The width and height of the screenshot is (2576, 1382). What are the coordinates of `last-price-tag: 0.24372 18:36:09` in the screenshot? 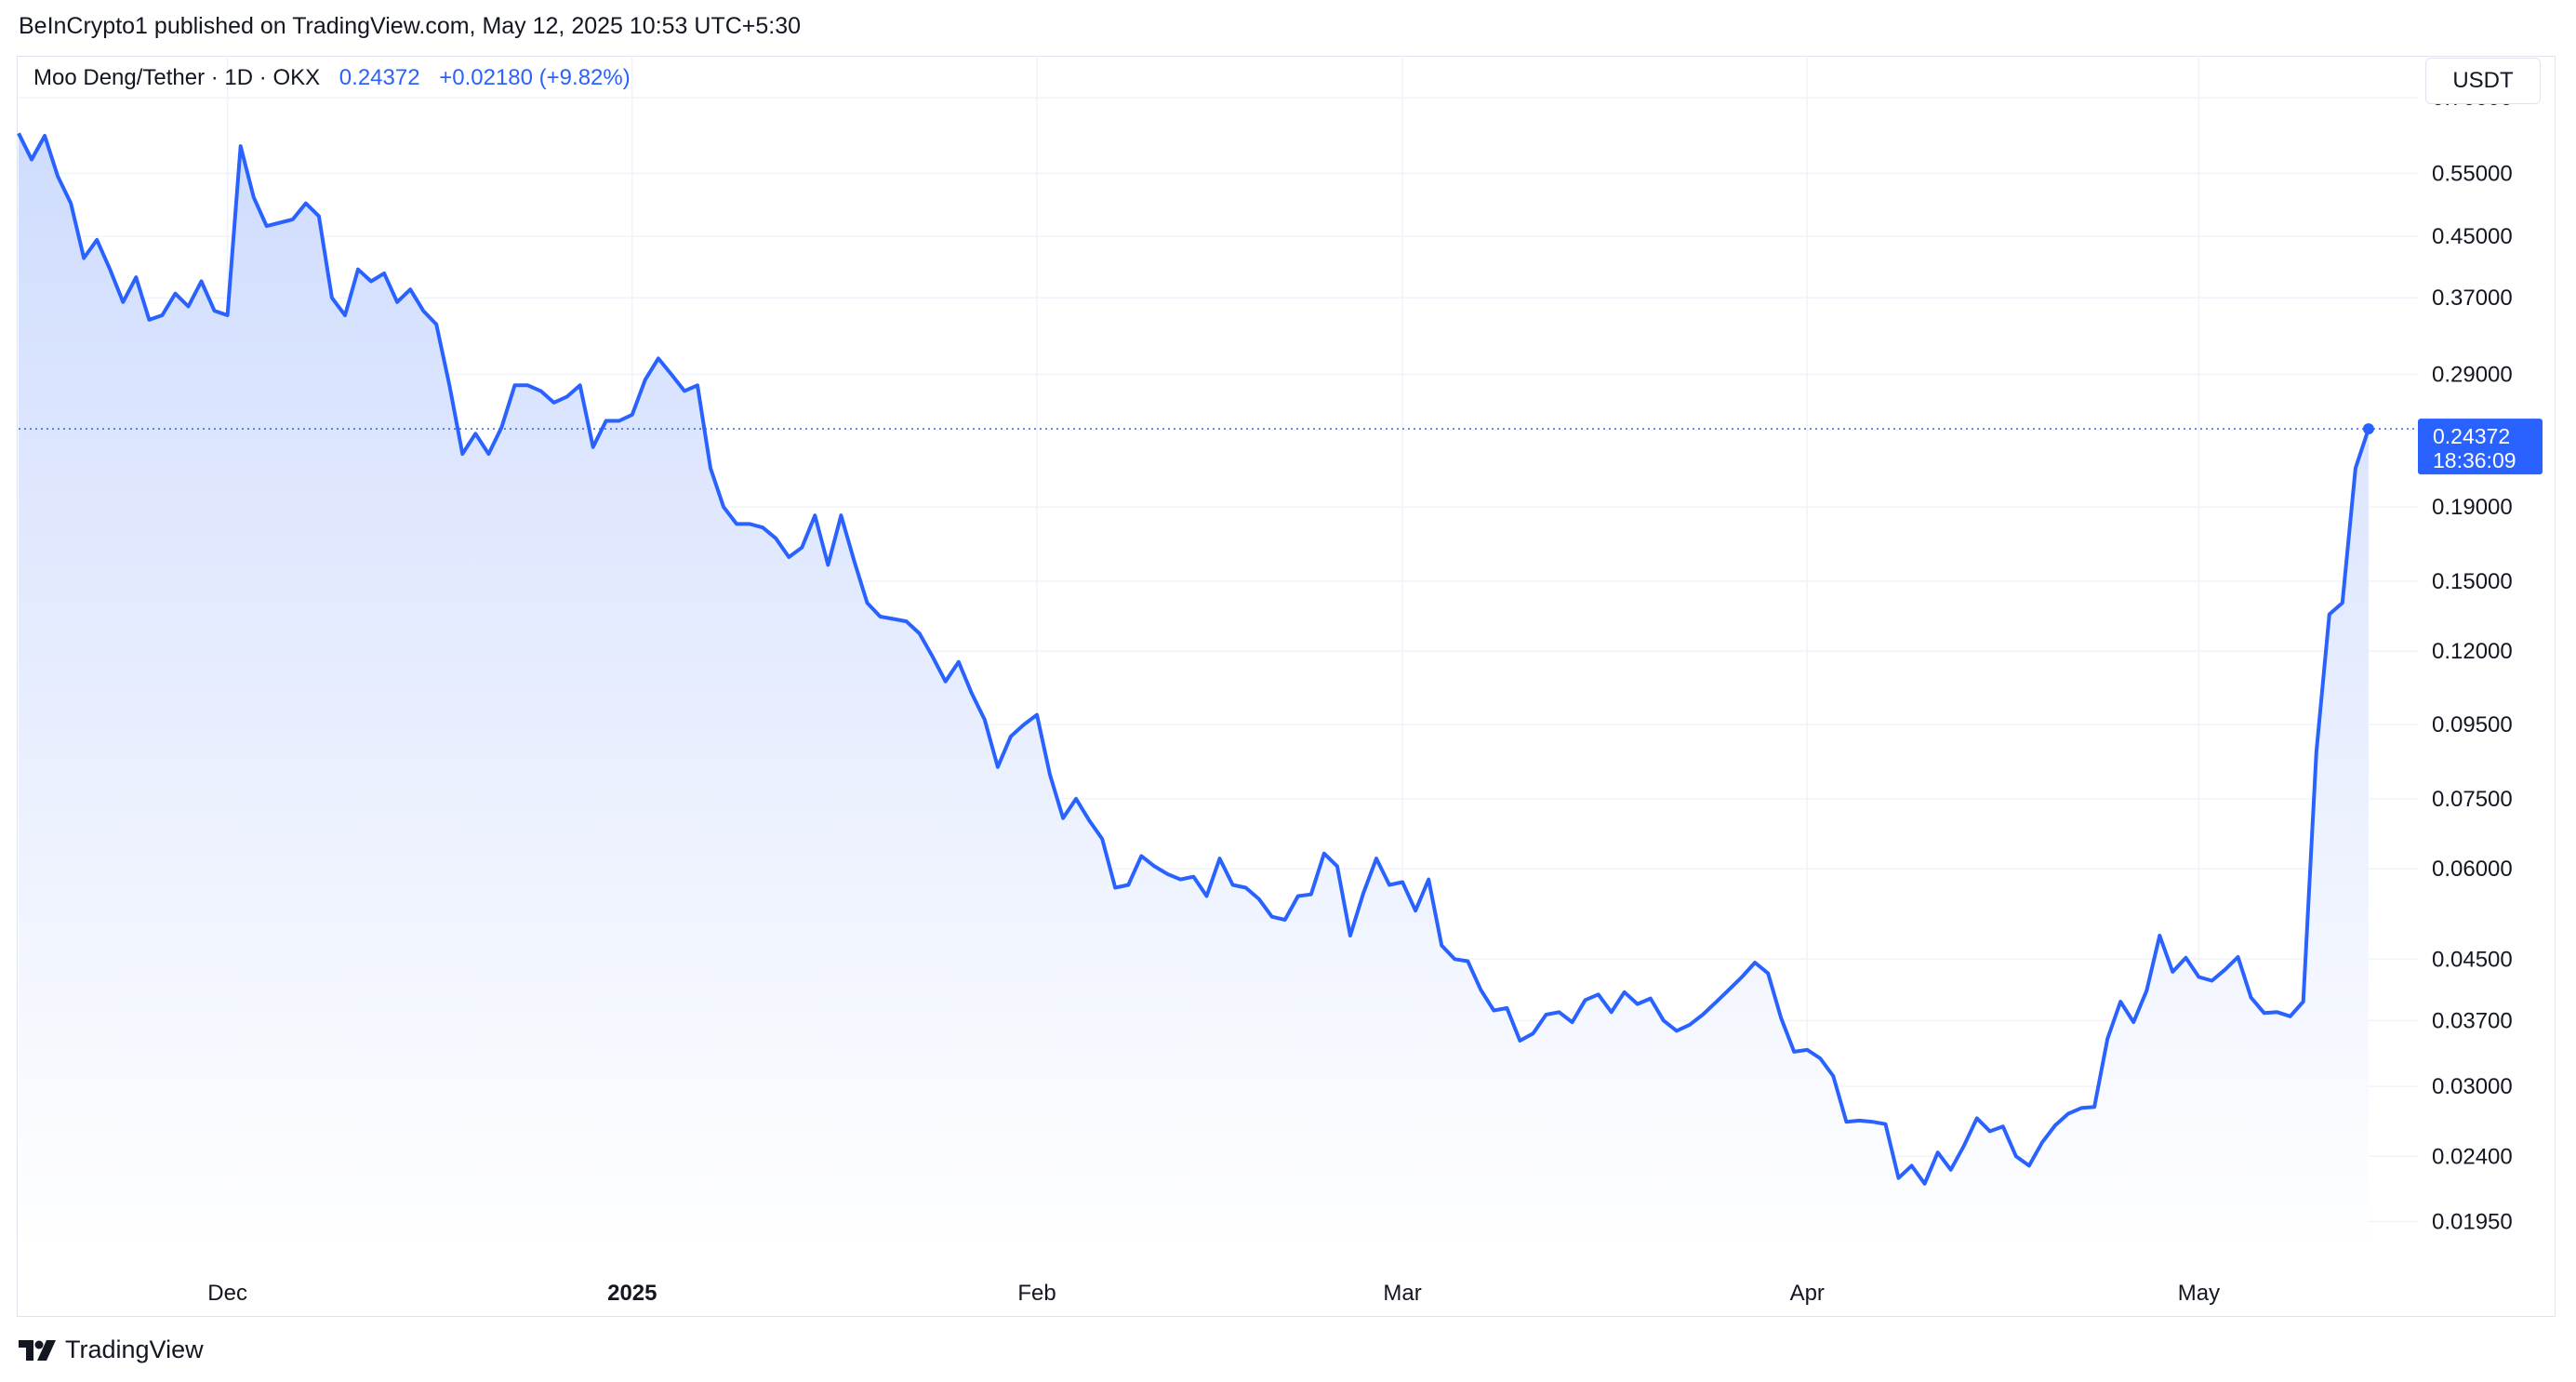 It's located at (2480, 447).